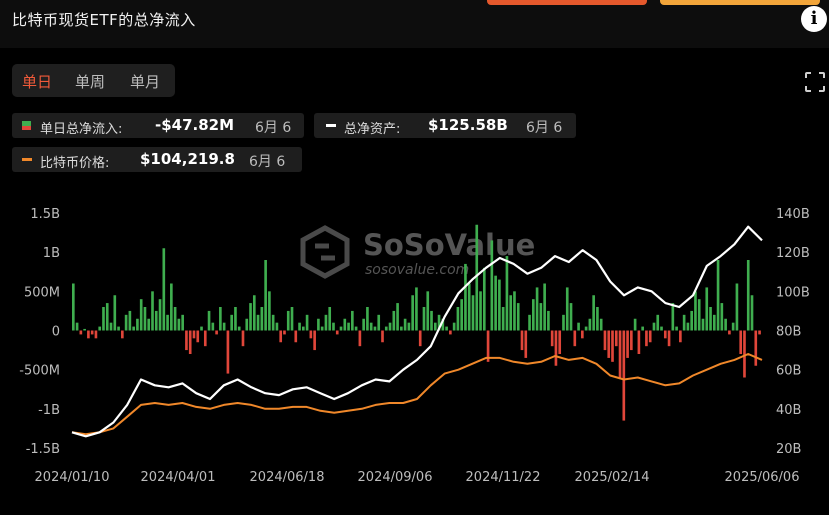 The height and width of the screenshot is (515, 829). I want to click on legend-price: 比特币价格: $104,219.8 6月 6, so click(157, 159).